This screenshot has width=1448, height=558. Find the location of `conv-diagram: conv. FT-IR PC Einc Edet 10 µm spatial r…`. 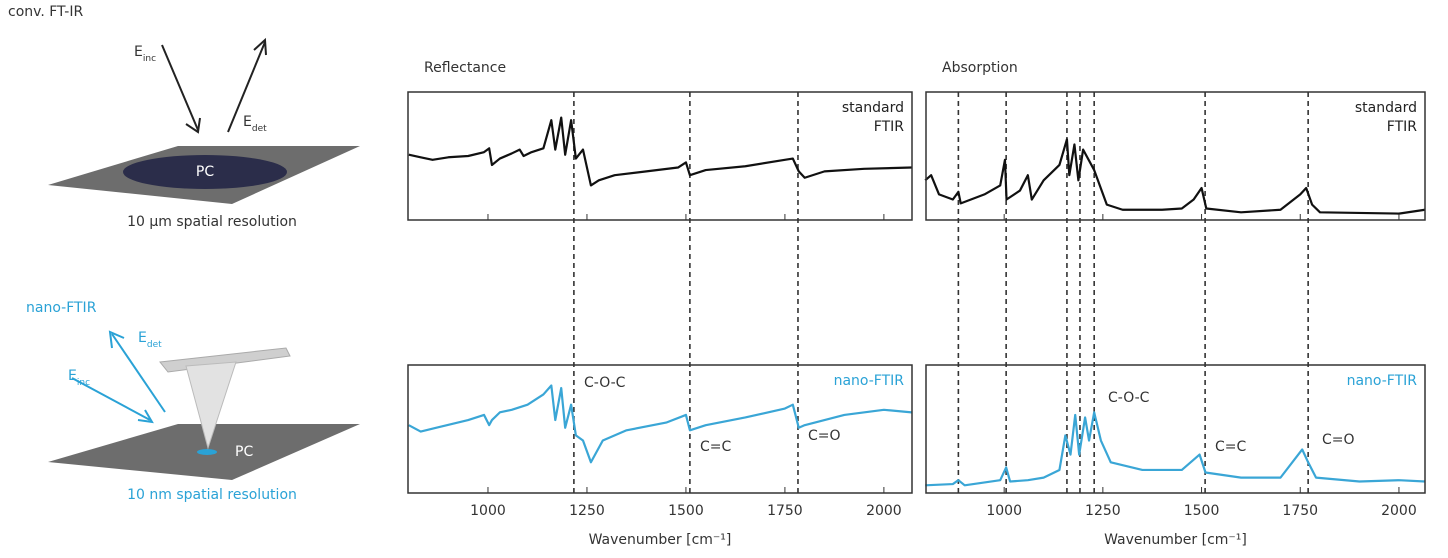

conv-diagram: conv. FT-IR PC Einc Edet 10 µm spatial r… is located at coordinates (184, 117).